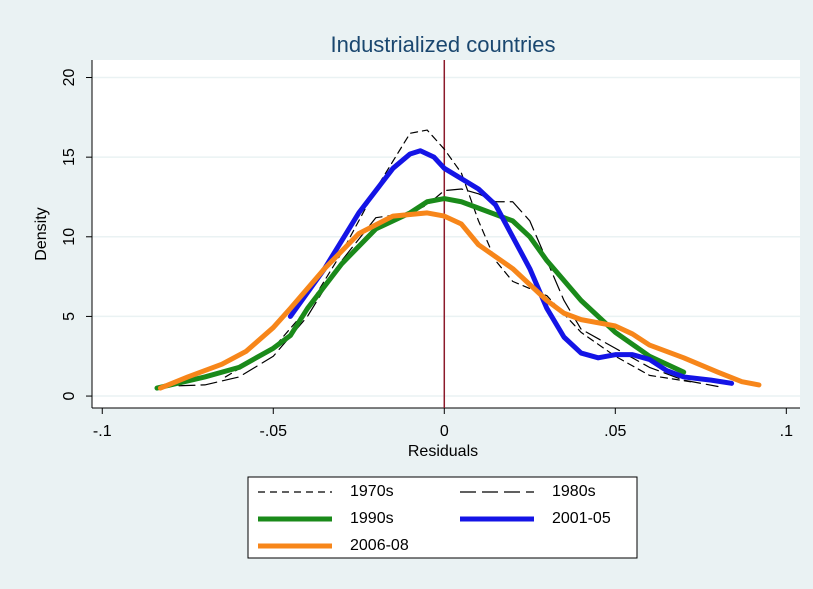 This screenshot has width=813, height=589. I want to click on legend-label: 1990s, so click(372, 518).